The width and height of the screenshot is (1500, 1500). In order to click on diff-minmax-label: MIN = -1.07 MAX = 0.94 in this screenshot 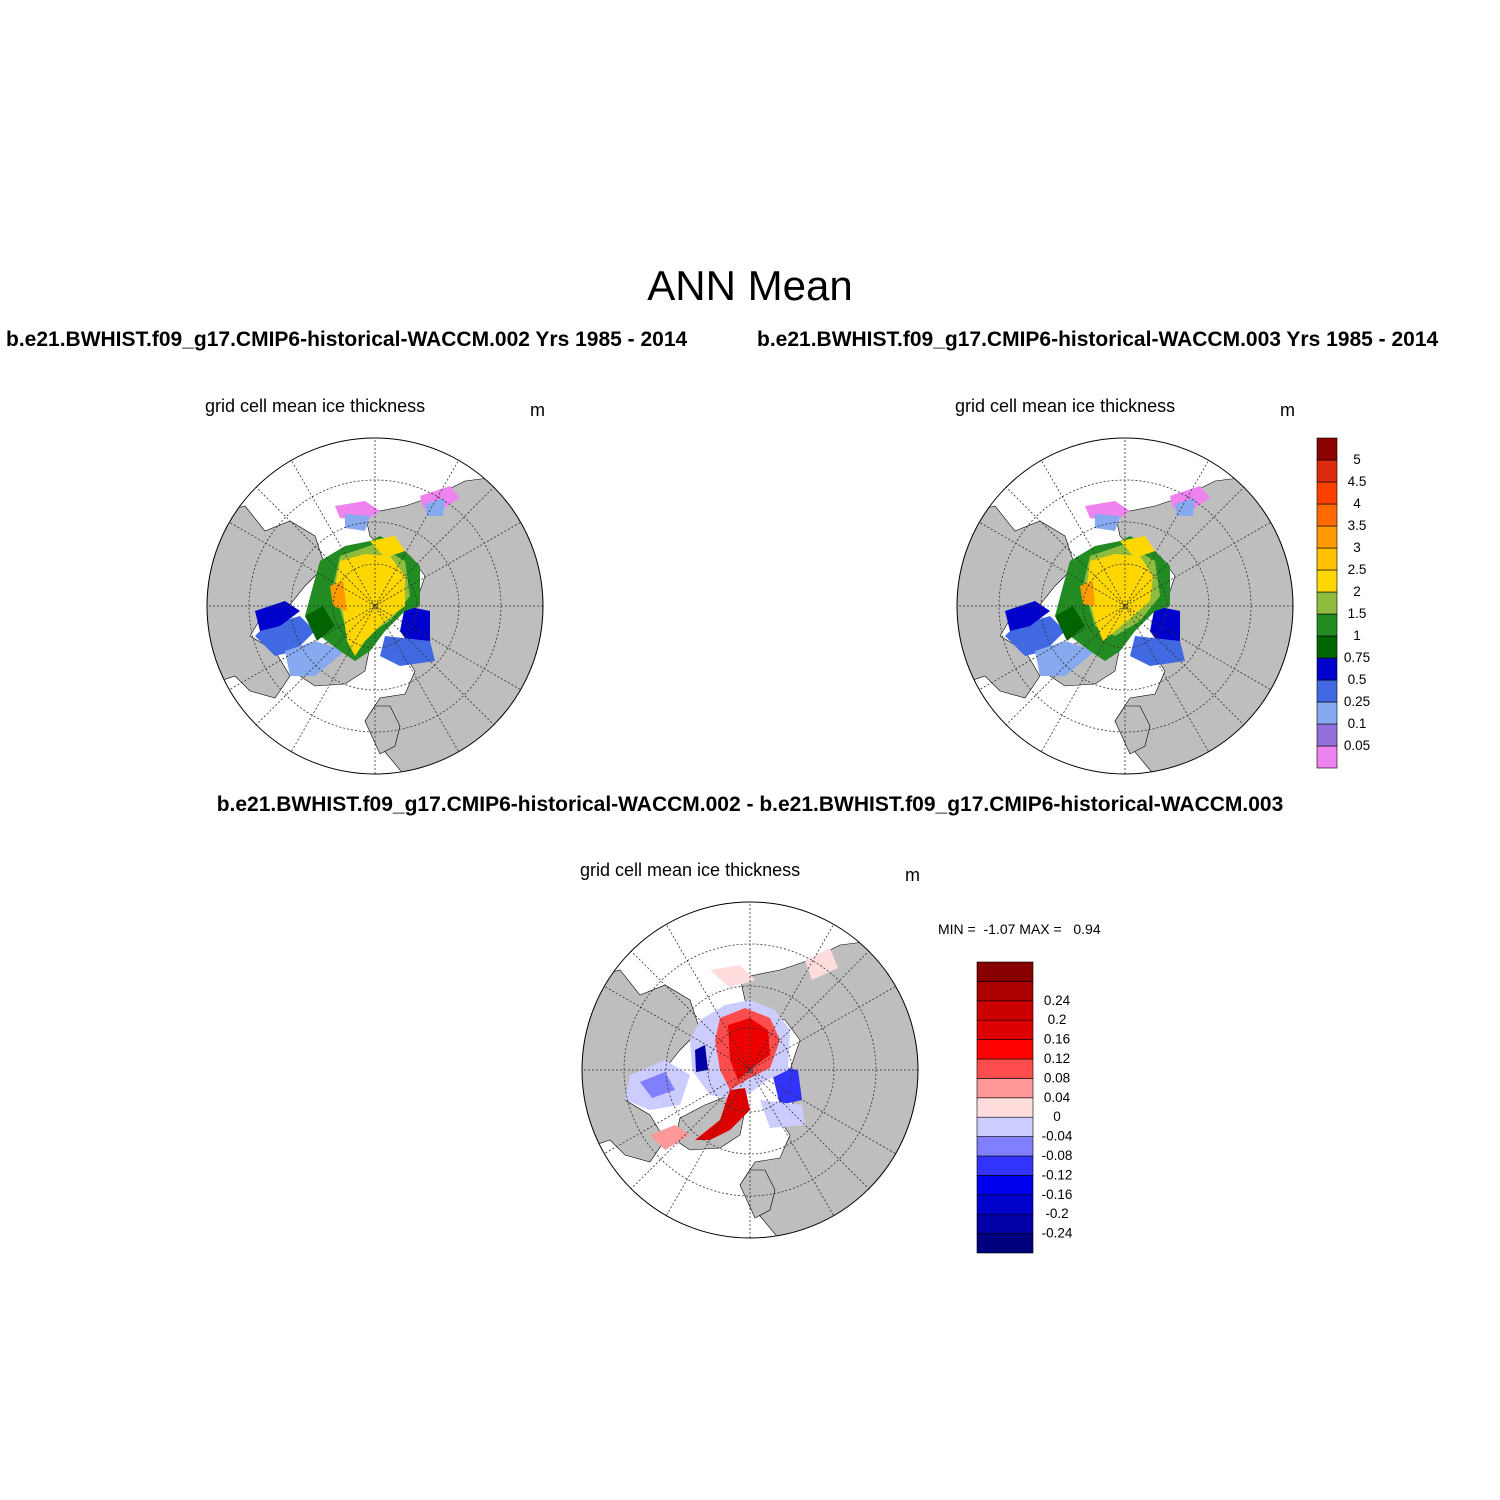, I will do `click(1019, 929)`.